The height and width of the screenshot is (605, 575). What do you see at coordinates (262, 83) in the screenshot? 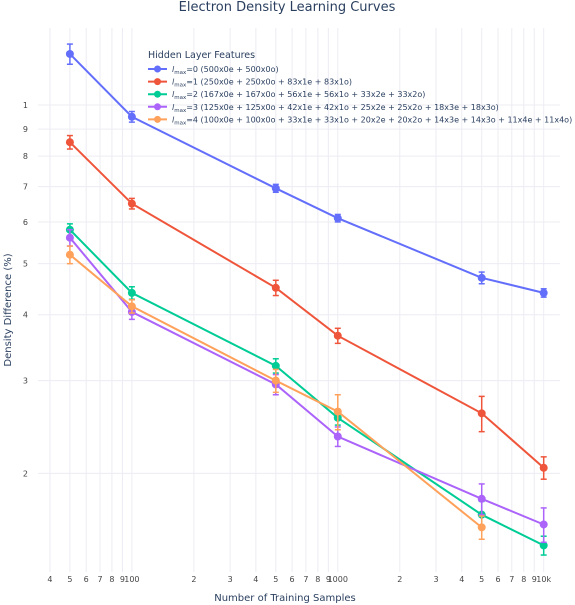
I see `legend-label: lmax=1 (250x0e + 250x0o + 83x1e + 83x1o)` at bounding box center [262, 83].